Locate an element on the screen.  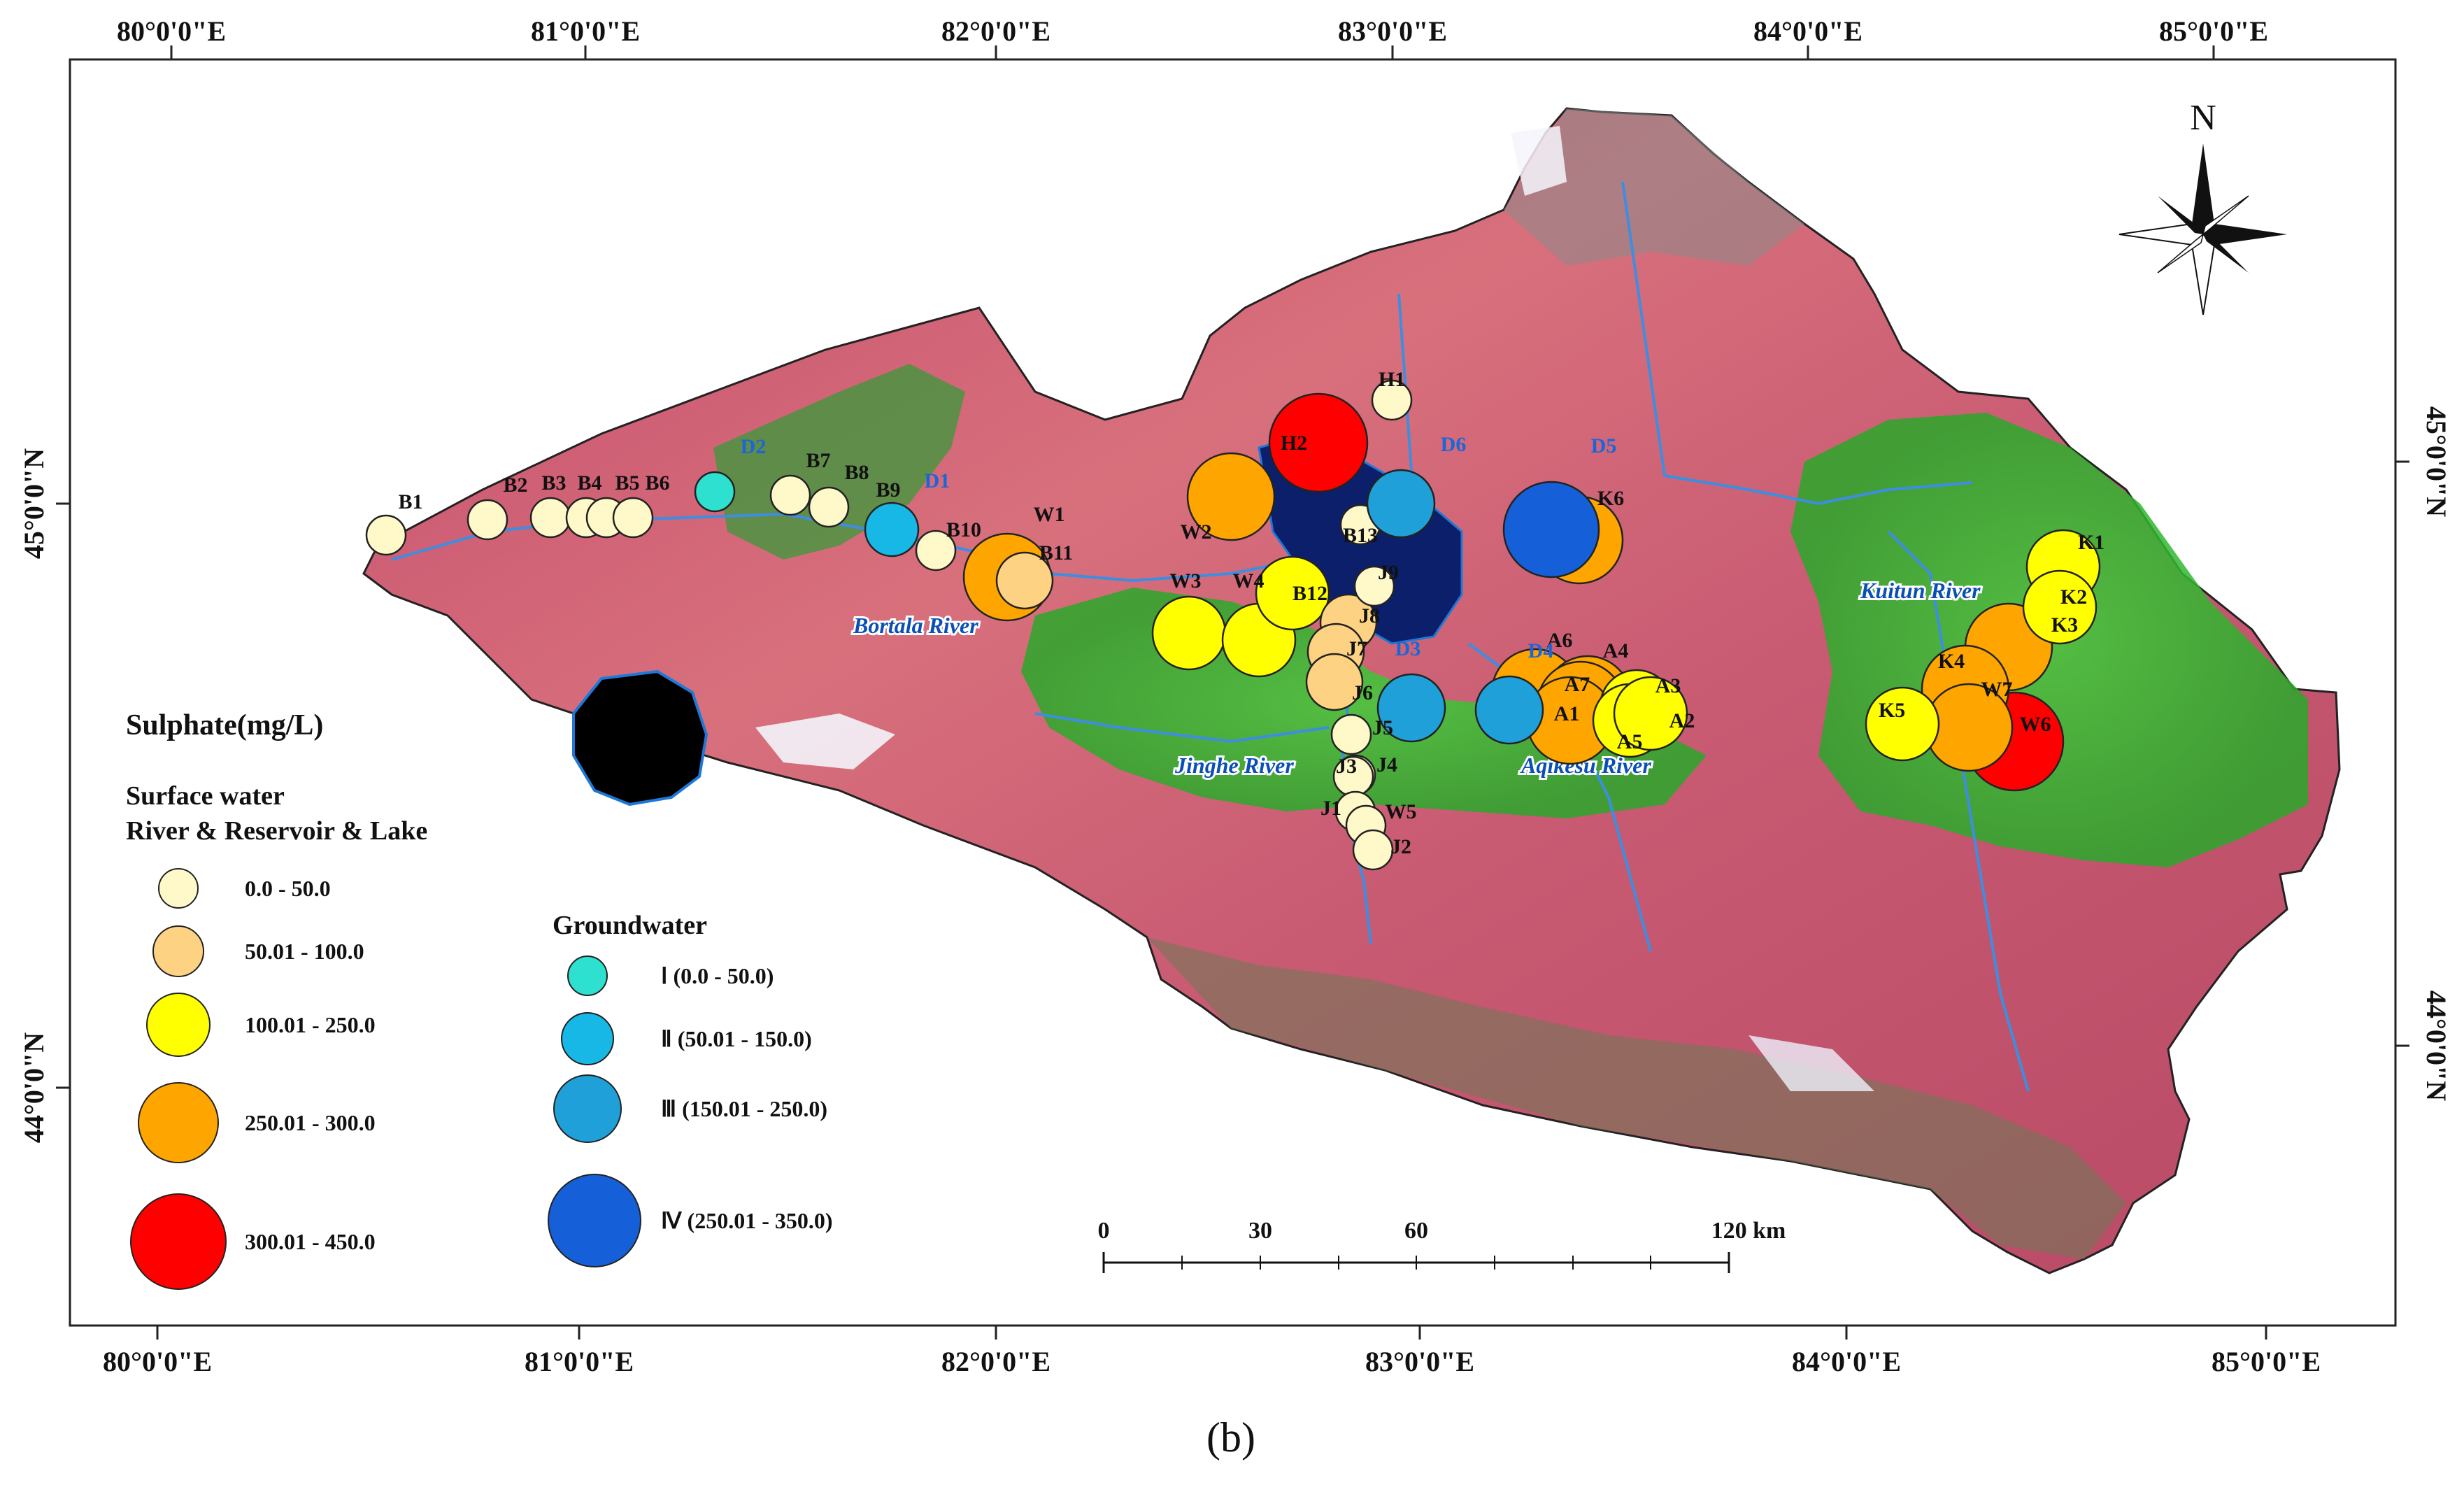
surface-site-label: J2 is located at coordinates (1401, 847).